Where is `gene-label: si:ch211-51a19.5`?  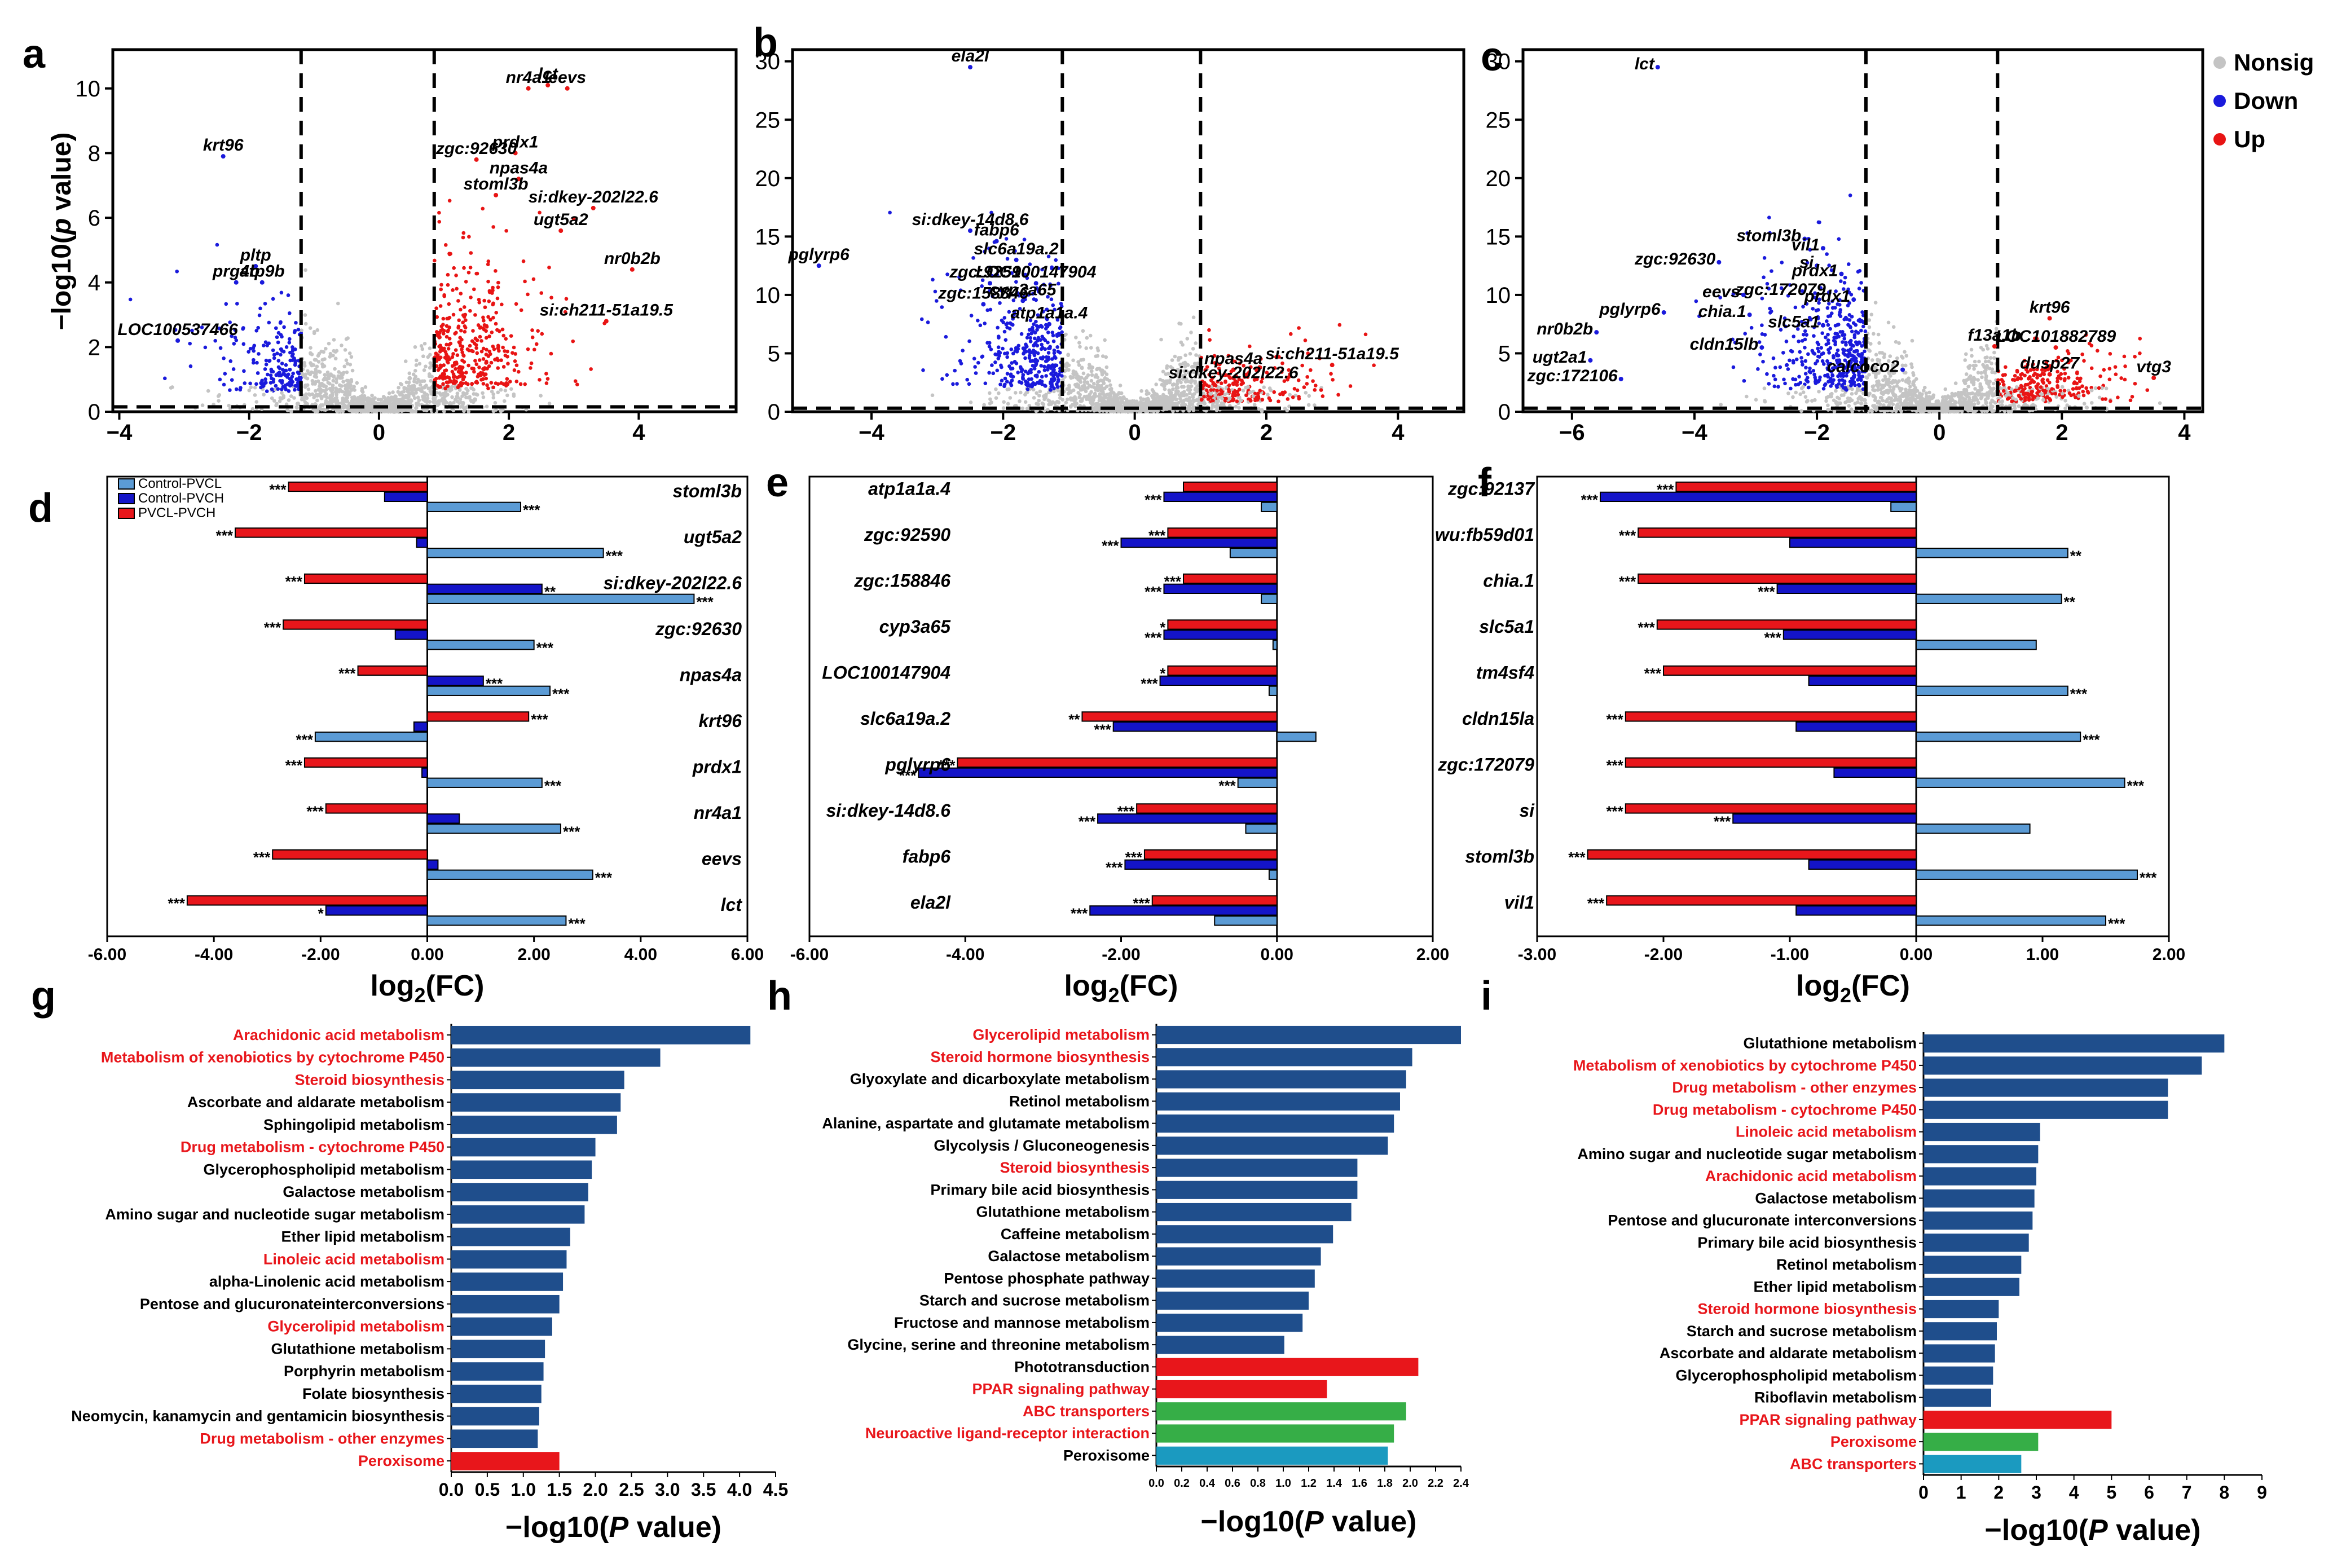
gene-label: si:ch211-51a19.5 is located at coordinates (1333, 354).